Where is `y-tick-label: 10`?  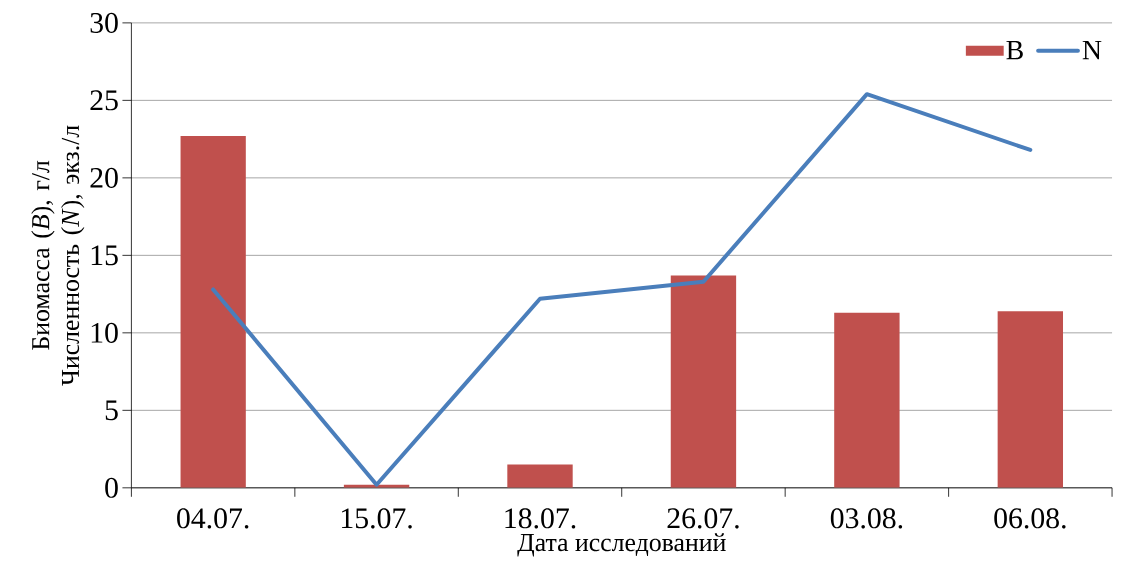 y-tick-label: 10 is located at coordinates (104, 332).